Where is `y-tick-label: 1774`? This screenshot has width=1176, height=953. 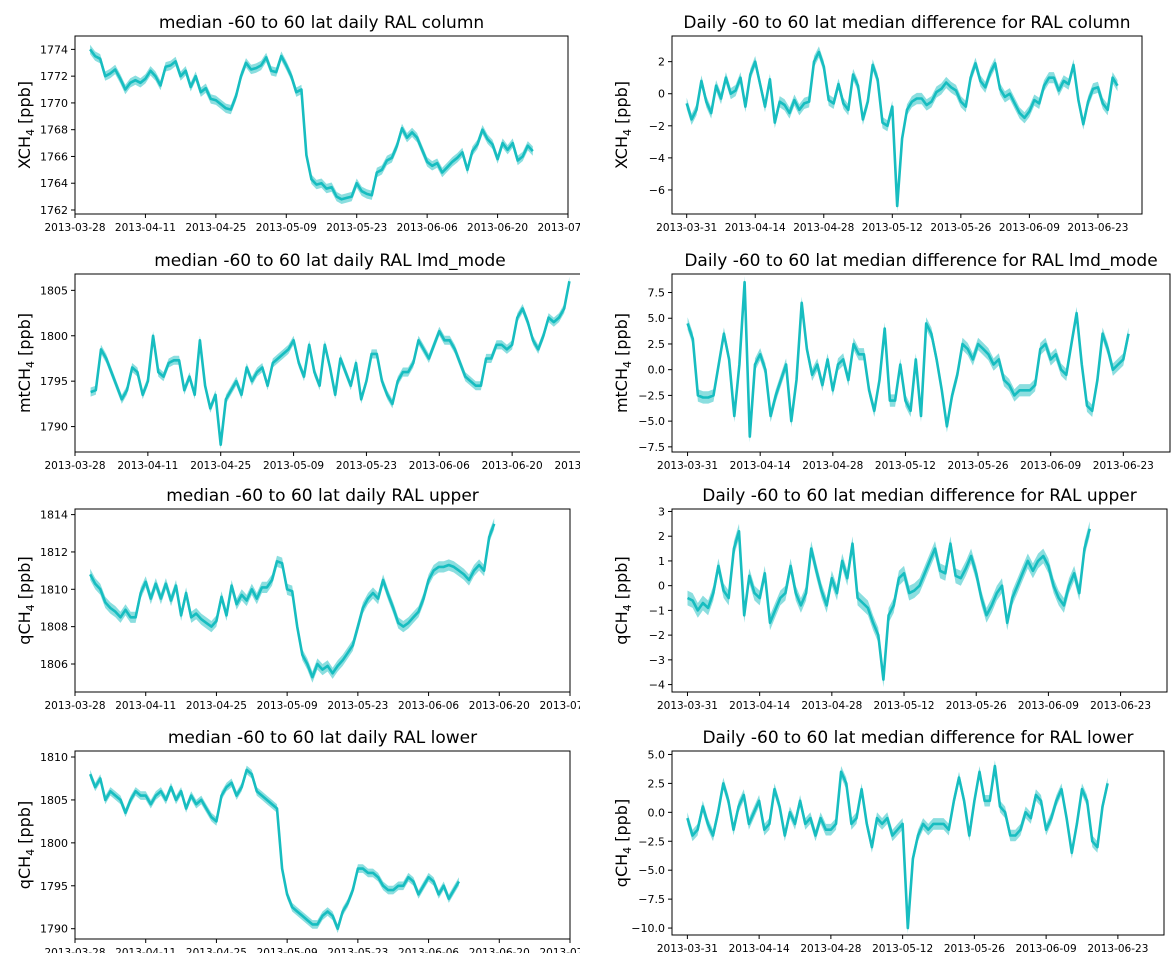 y-tick-label: 1774 is located at coordinates (54, 49).